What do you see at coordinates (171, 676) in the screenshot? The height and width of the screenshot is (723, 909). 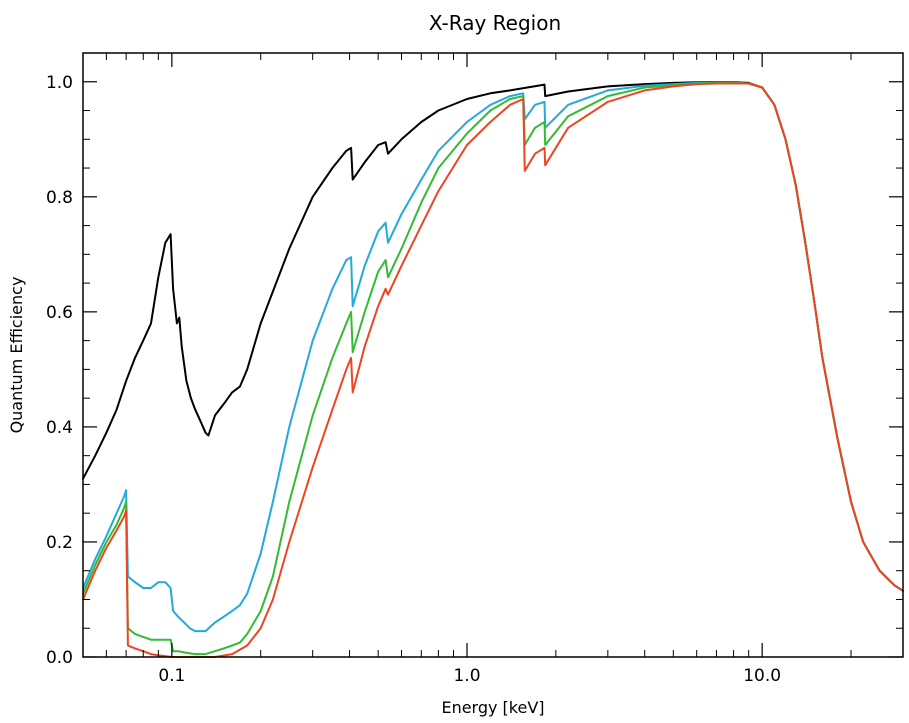 I see `x-tick-label: 0.1` at bounding box center [171, 676].